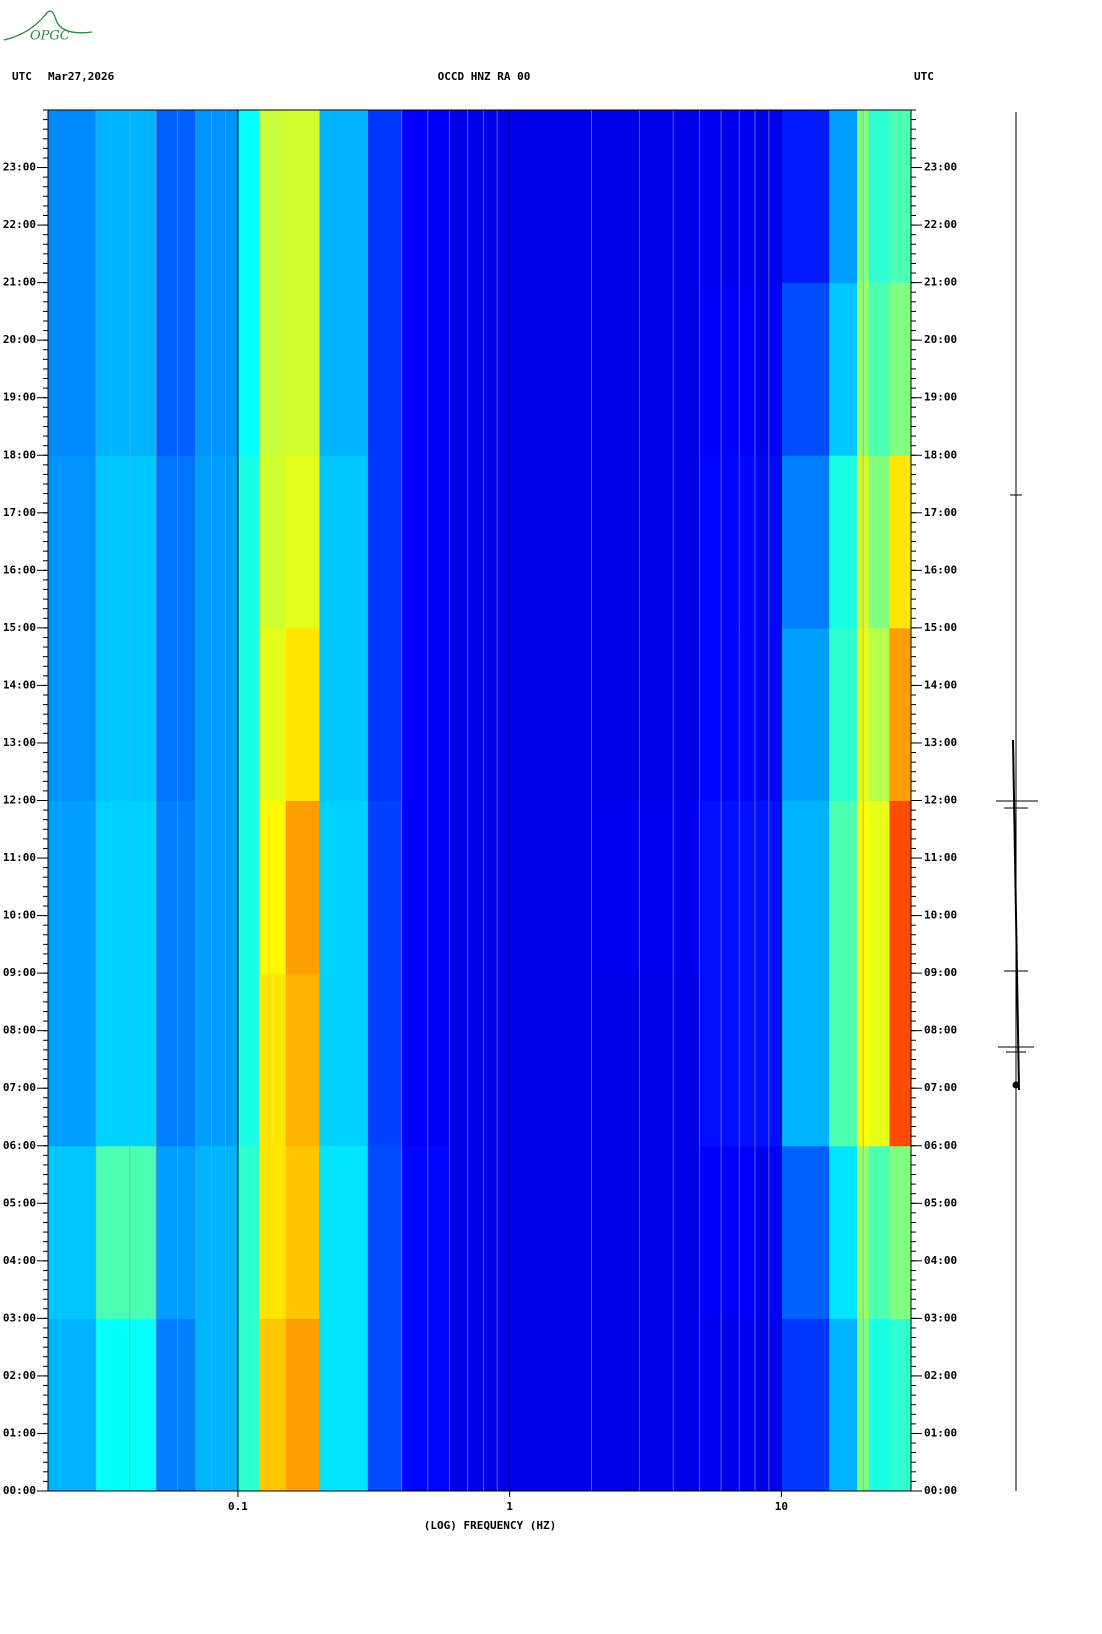 The image size is (1102, 1634). What do you see at coordinates (490, 1525) in the screenshot?
I see `x-axis-label: (LOG) FREQUENCY (HZ)` at bounding box center [490, 1525].